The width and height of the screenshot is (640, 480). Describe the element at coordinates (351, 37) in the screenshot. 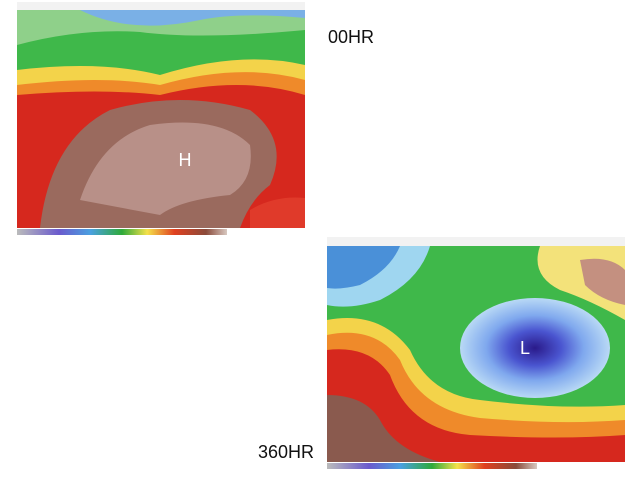

I see `map-label: 00HR` at that location.